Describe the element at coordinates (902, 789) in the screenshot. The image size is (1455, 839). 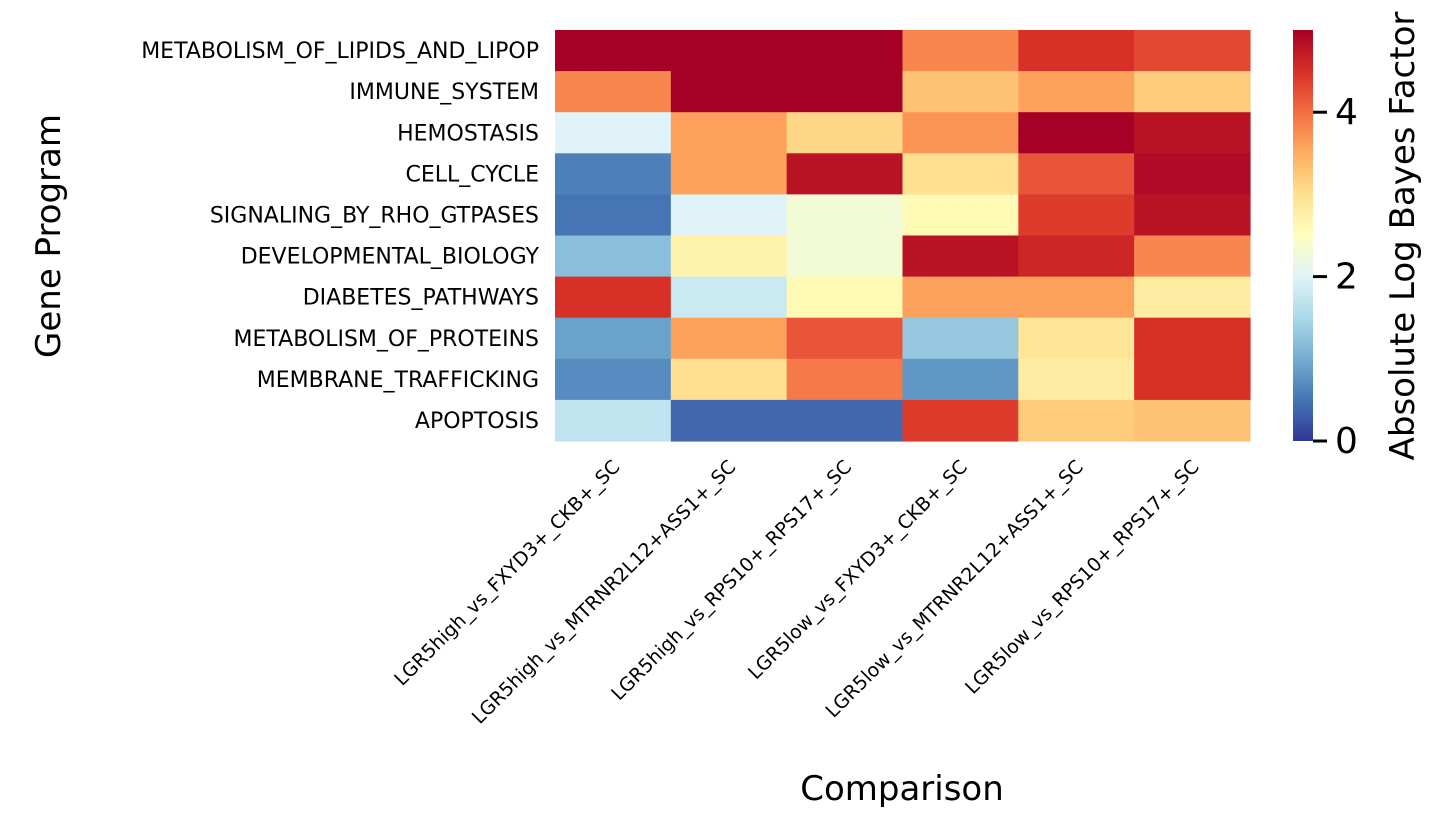
I see `x-axis-label: Comparison` at that location.